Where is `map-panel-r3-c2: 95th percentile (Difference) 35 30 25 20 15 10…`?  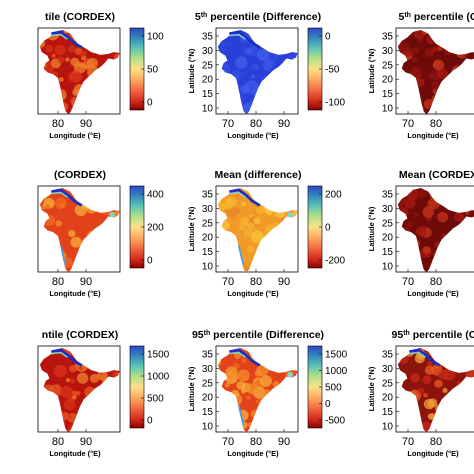
map-panel-r3-c2: 95th percentile (Difference) 35 30 25 20 15 10… is located at coordinates (267, 393).